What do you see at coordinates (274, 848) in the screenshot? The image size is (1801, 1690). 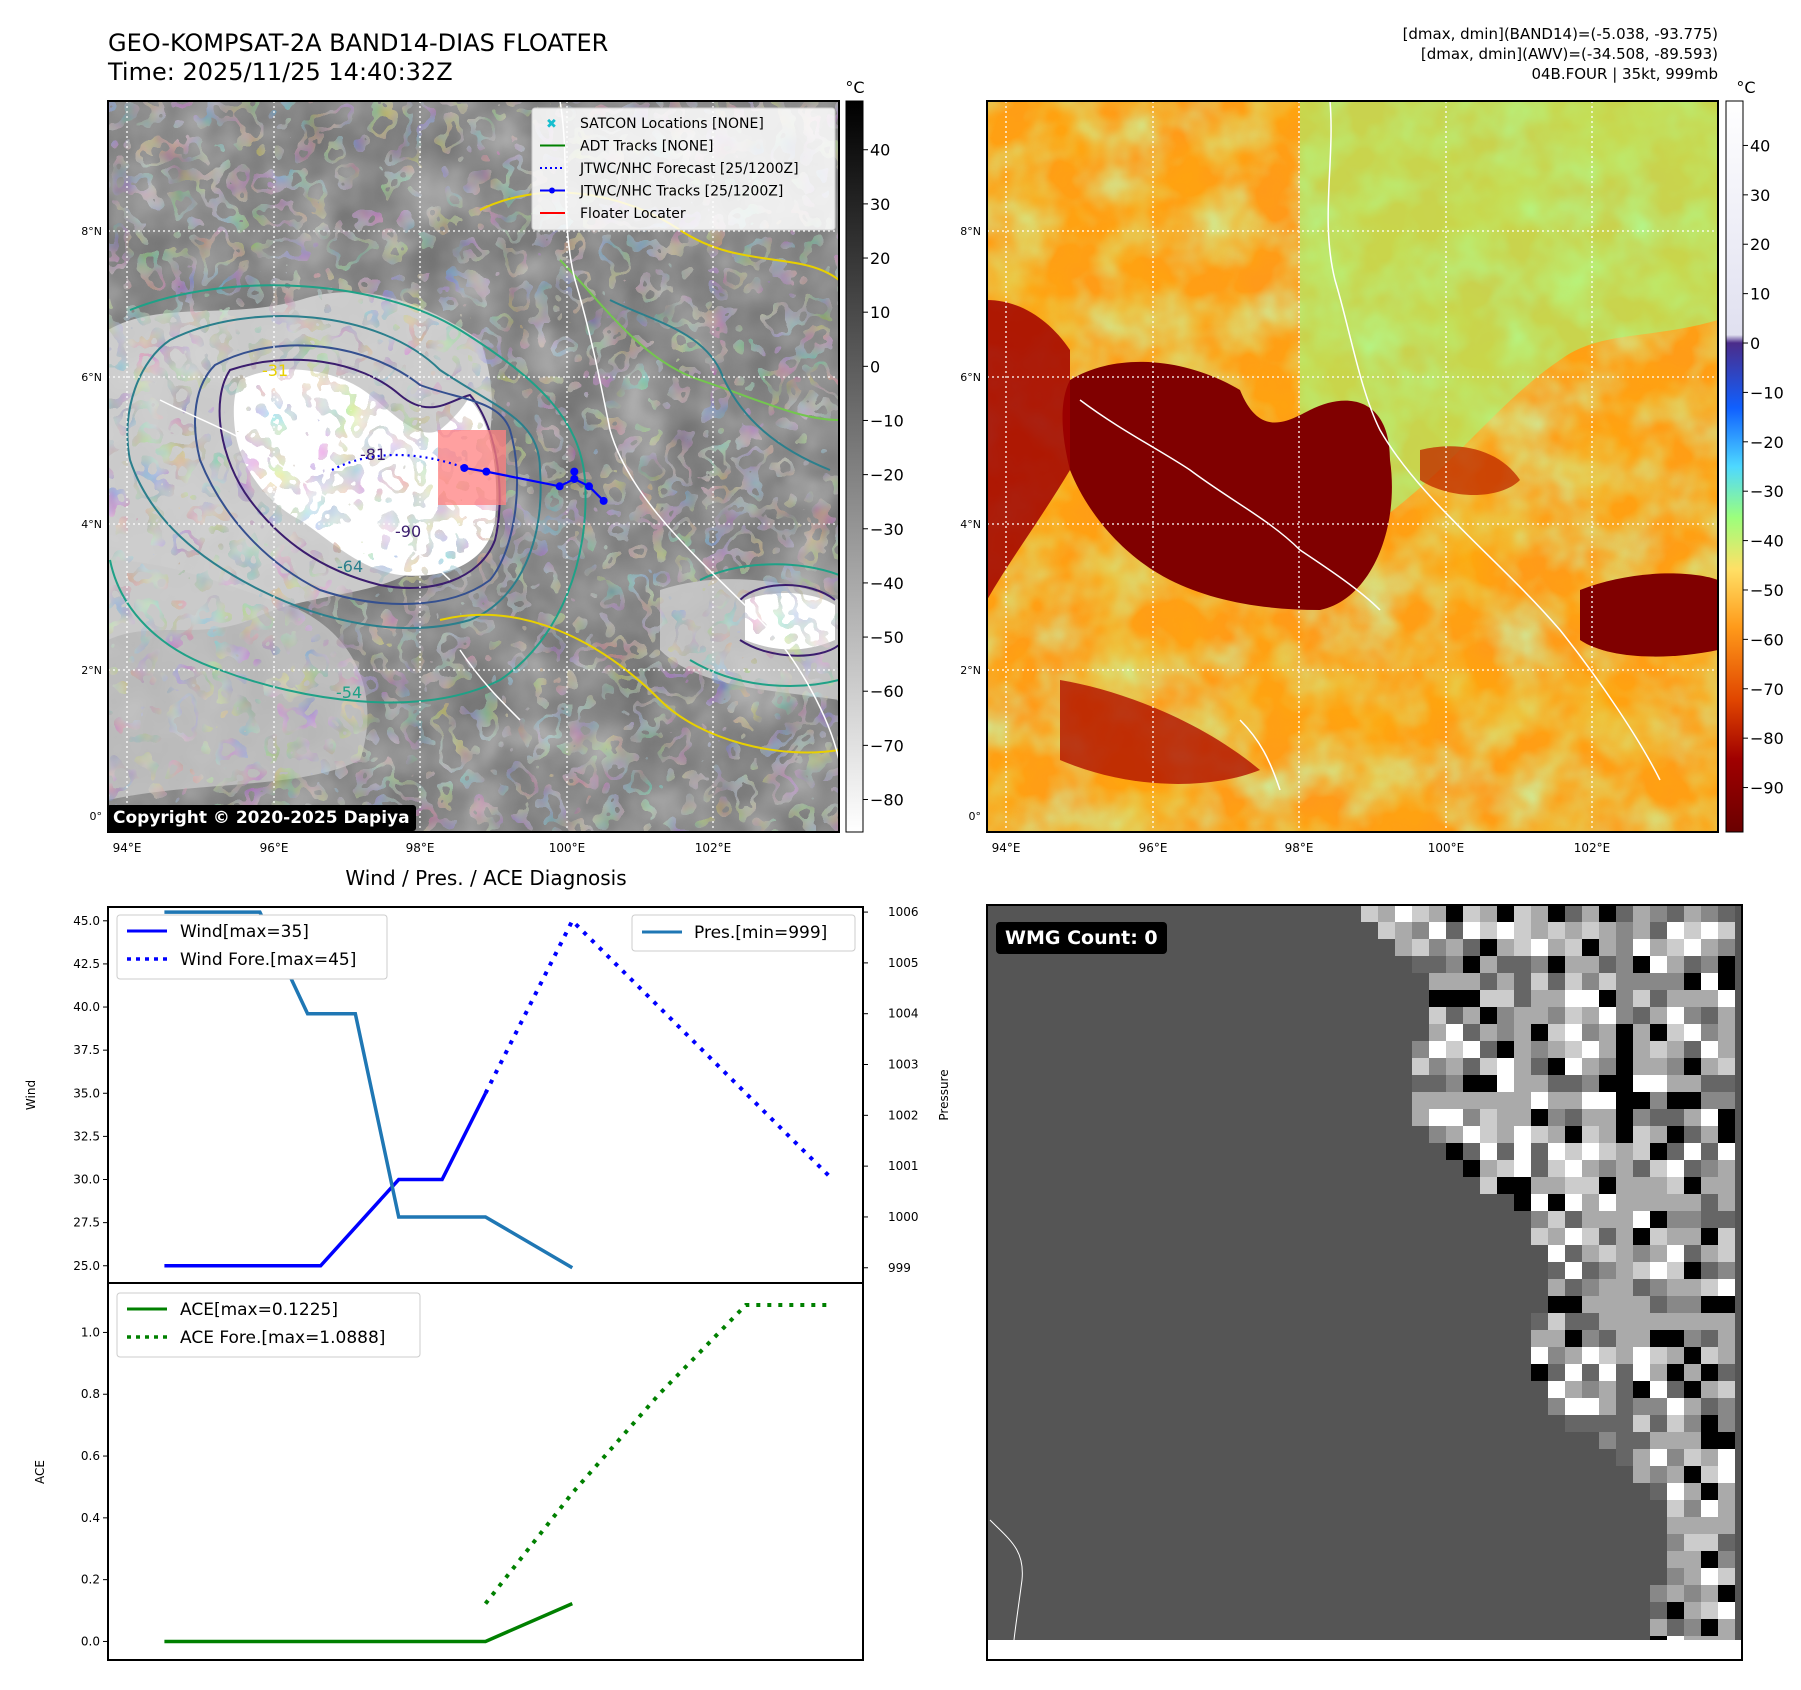 I see `lon-label: 96°E` at bounding box center [274, 848].